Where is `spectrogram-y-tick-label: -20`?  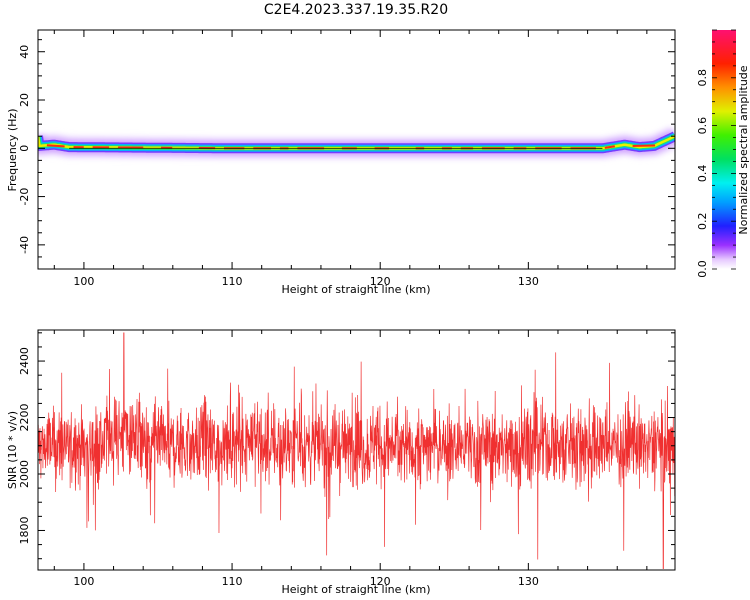
spectrogram-y-tick-label: -20 is located at coordinates (24, 197).